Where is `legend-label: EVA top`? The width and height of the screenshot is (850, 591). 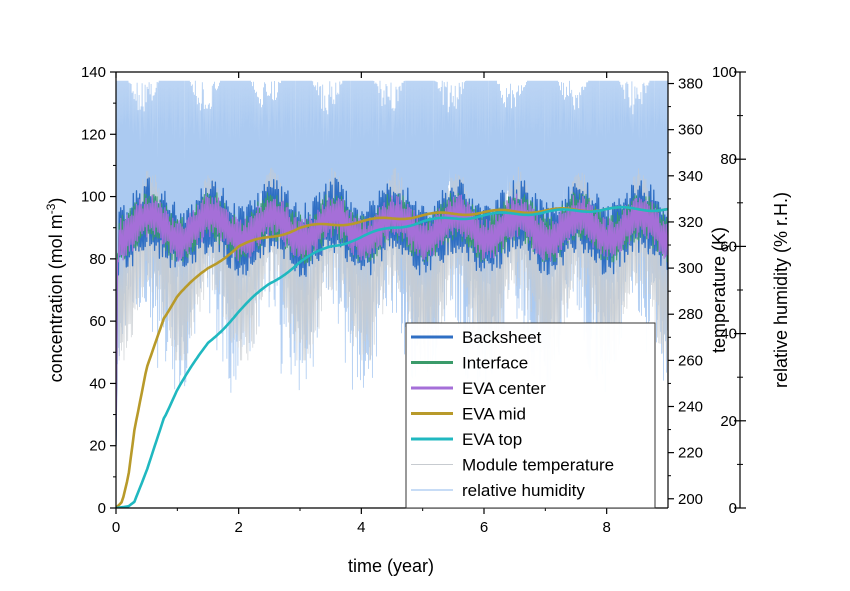
legend-label: EVA top is located at coordinates (492, 439).